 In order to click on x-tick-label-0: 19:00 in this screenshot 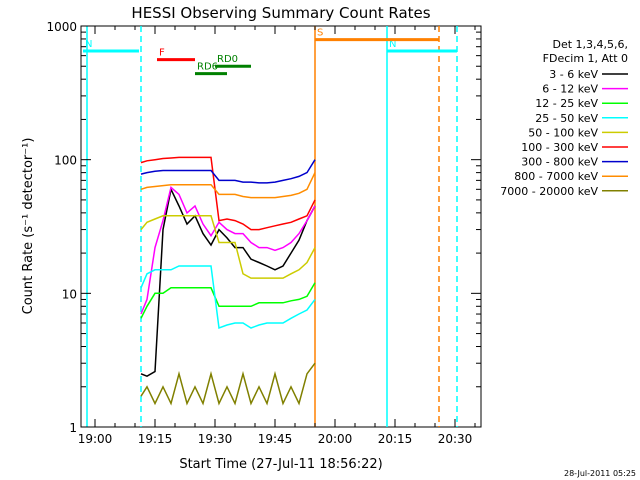, I will do `click(95, 439)`.